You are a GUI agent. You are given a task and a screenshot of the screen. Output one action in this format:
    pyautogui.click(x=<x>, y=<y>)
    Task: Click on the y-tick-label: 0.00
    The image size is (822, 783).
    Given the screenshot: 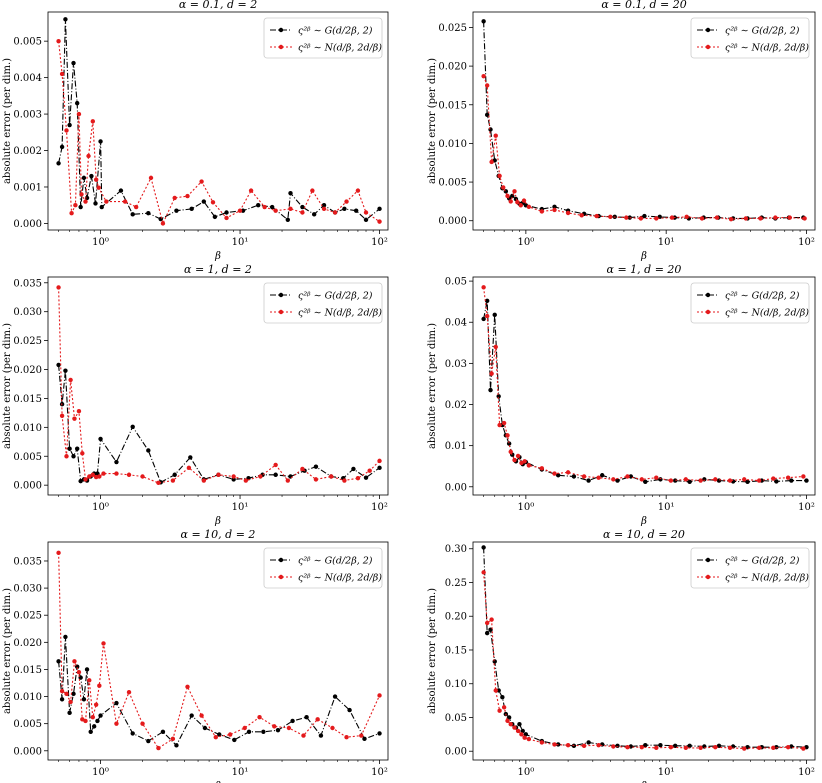 What is the action you would take?
    pyautogui.click(x=456, y=752)
    